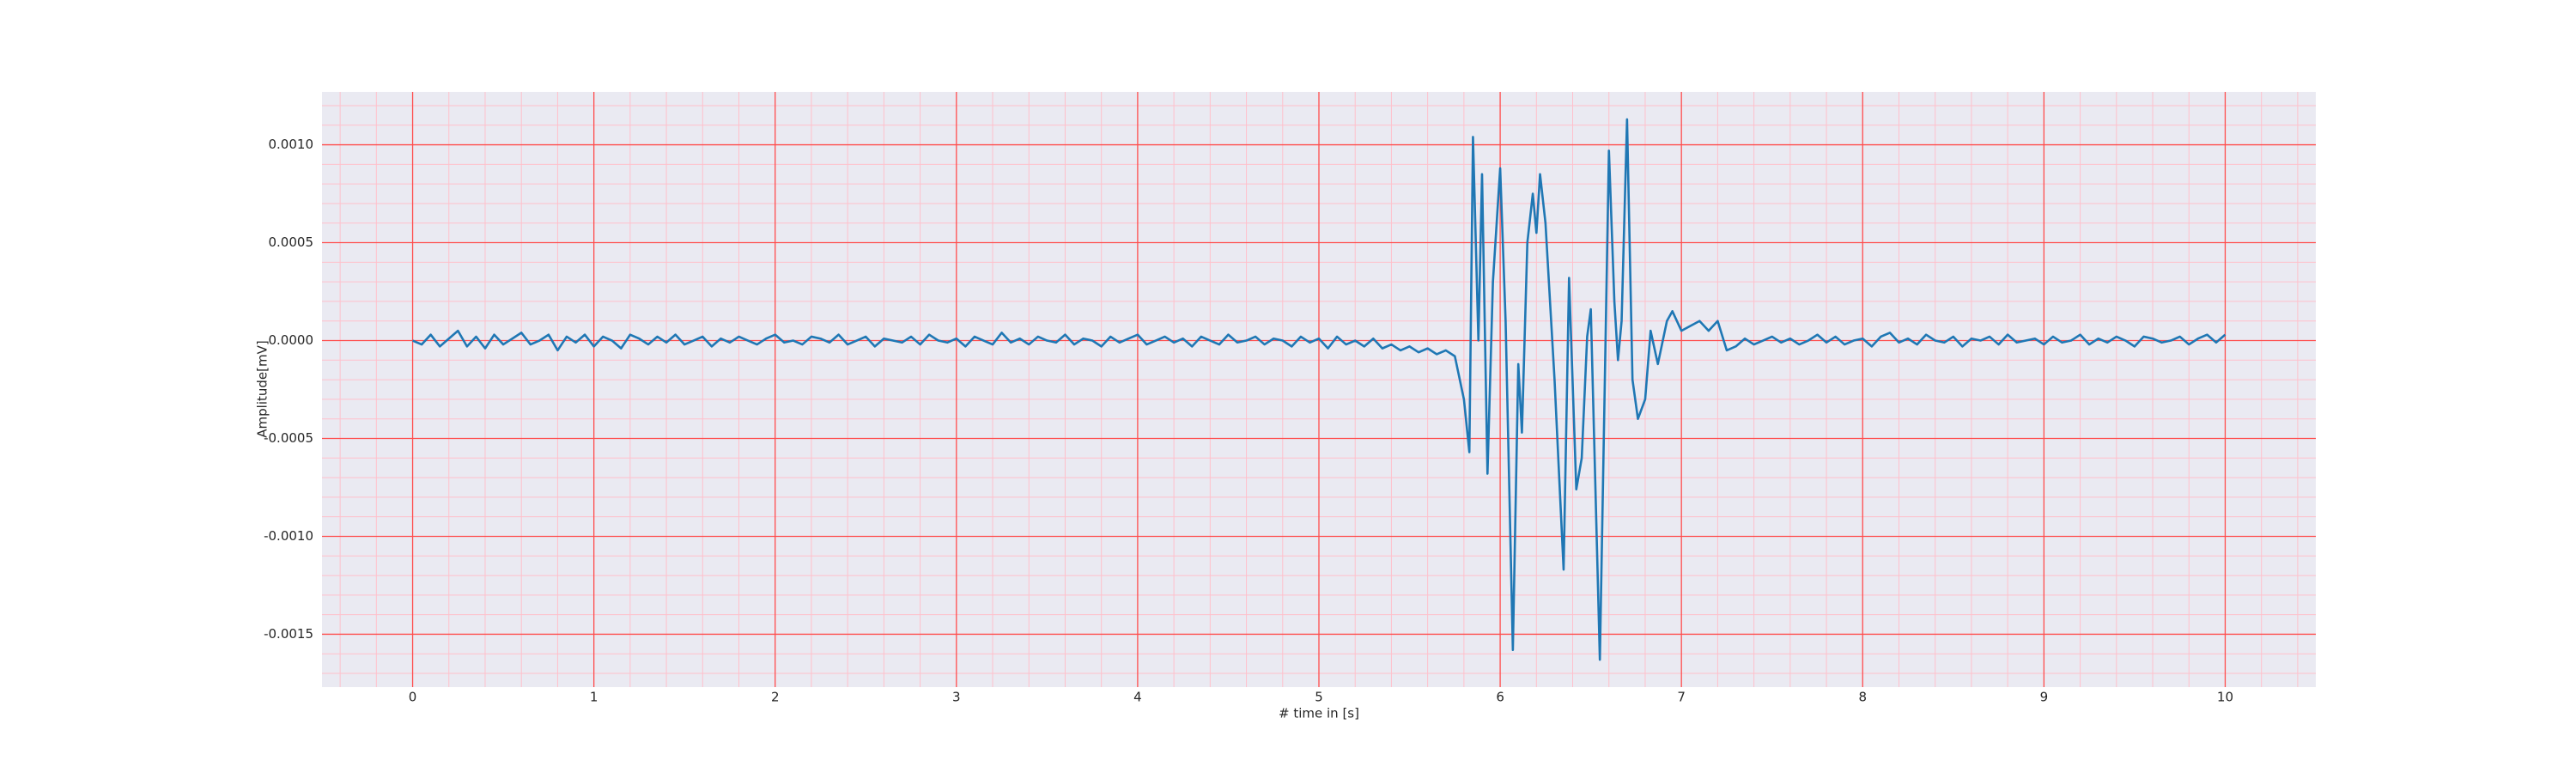  Describe the element at coordinates (291, 144) in the screenshot. I see `y-tick-label: 0.0010` at that location.